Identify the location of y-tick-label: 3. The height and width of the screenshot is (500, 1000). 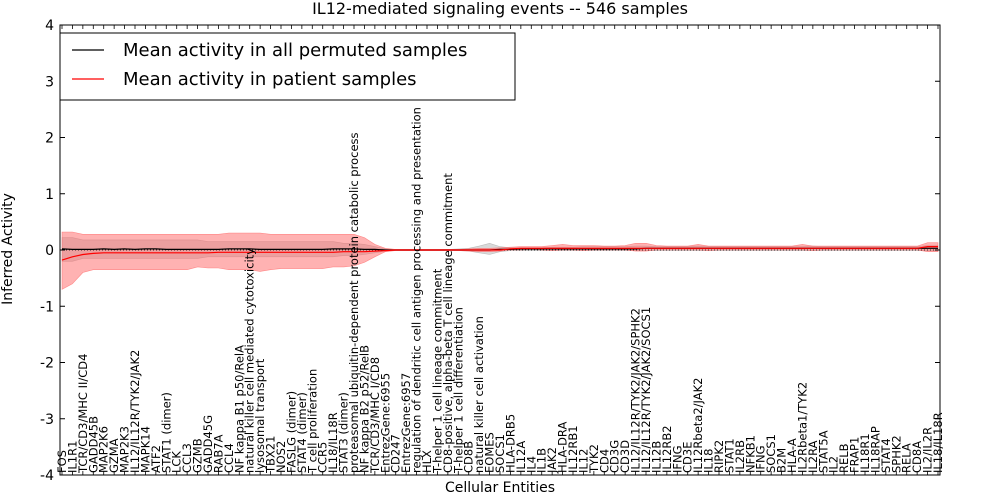
(49, 82).